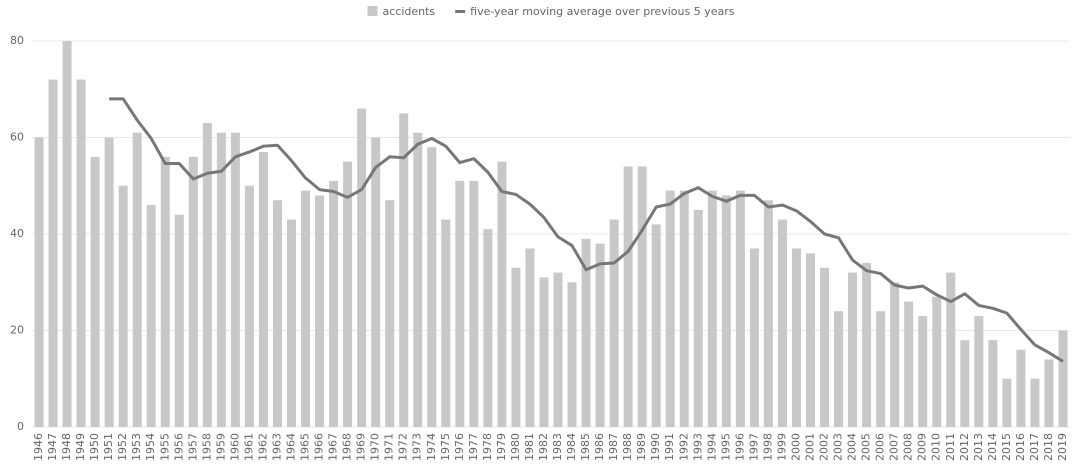 This screenshot has width=1080, height=473. What do you see at coordinates (683, 447) in the screenshot?
I see `x-tick-label: 1992` at bounding box center [683, 447].